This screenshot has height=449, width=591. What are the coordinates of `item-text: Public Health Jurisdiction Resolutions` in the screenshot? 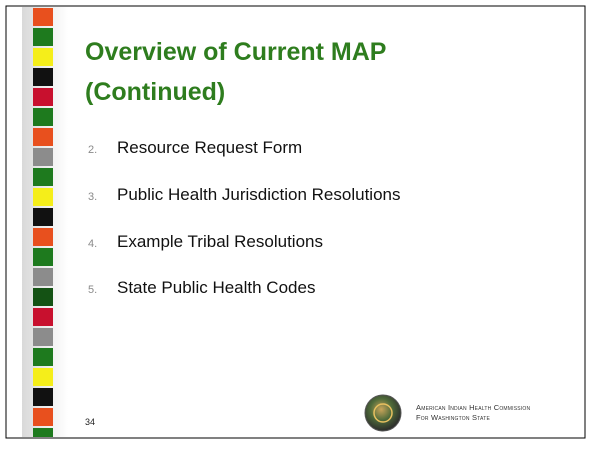 It's located at (258, 194).